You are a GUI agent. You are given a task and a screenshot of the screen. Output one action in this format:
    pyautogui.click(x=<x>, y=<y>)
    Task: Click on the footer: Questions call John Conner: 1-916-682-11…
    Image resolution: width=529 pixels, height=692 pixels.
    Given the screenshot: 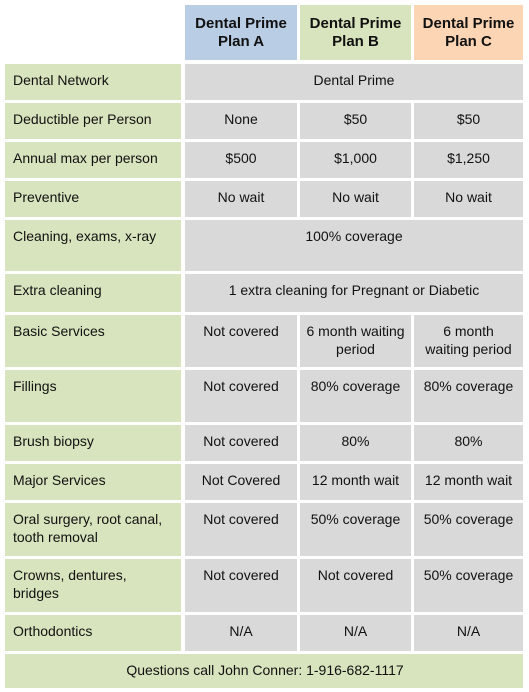 What is the action you would take?
    pyautogui.click(x=264, y=671)
    